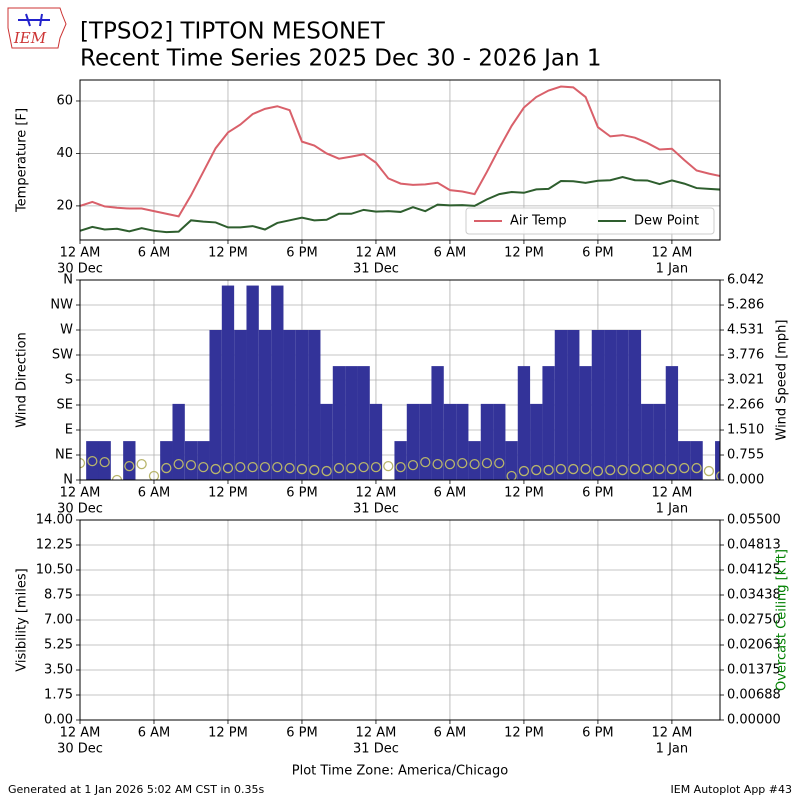 This screenshot has height=800, width=800. Describe the element at coordinates (62, 355) in the screenshot. I see `y-tick-label: SW` at that location.